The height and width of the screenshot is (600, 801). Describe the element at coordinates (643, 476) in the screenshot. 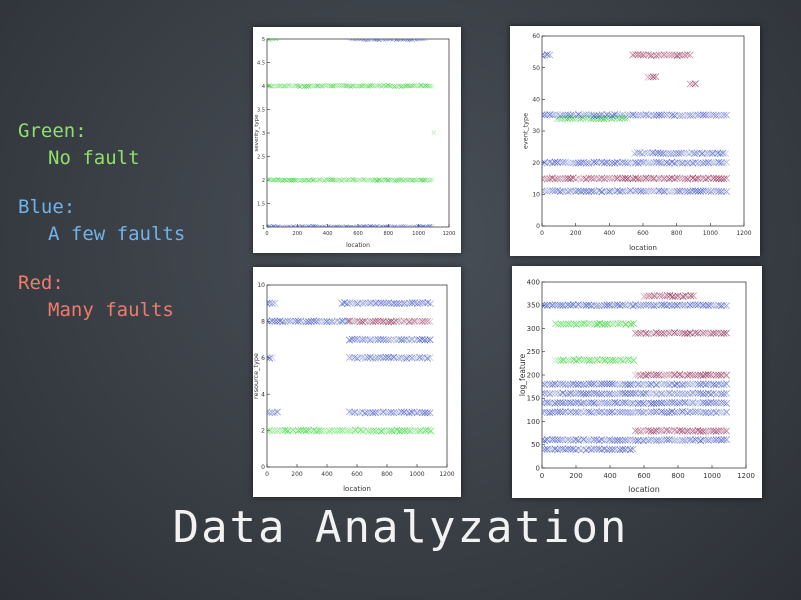

I see `x-tick-label: 600` at that location.